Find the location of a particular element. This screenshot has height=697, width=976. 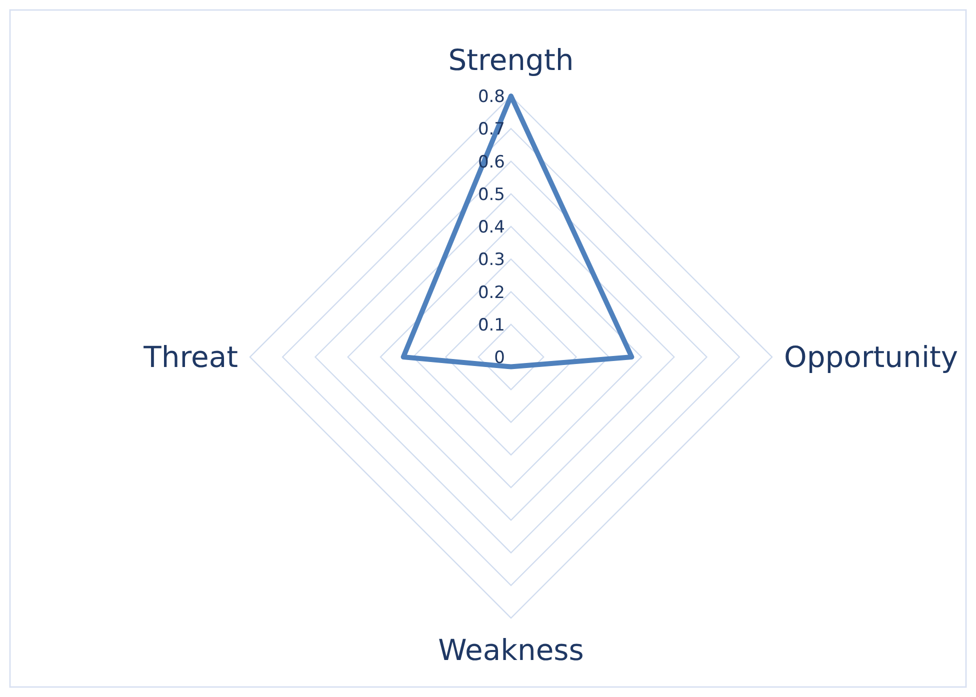

y-tick-label: 0.3 is located at coordinates (491, 260).